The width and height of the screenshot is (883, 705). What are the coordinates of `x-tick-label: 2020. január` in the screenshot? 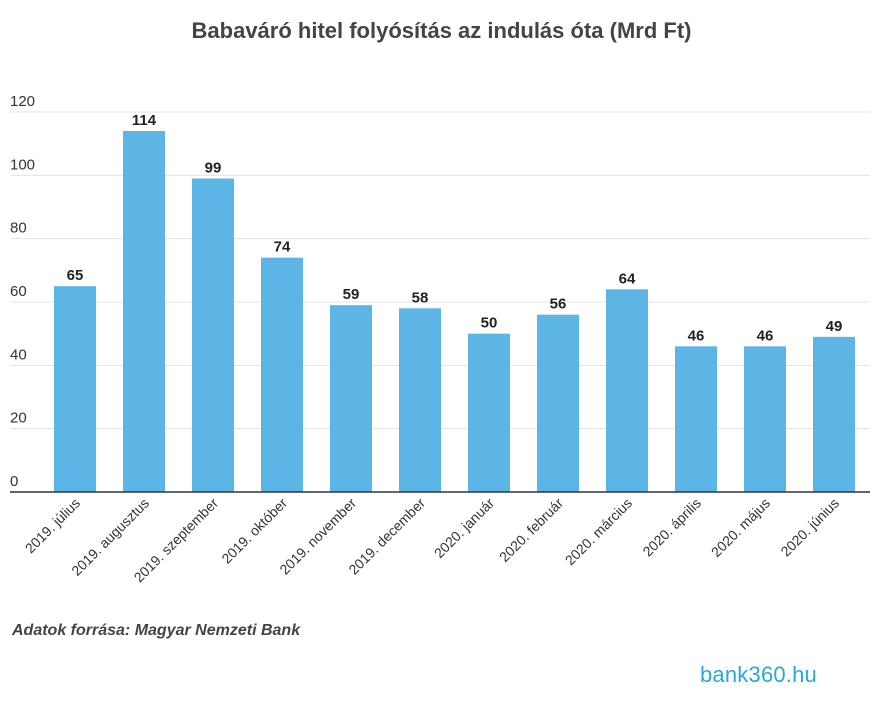 It's located at (464, 528).